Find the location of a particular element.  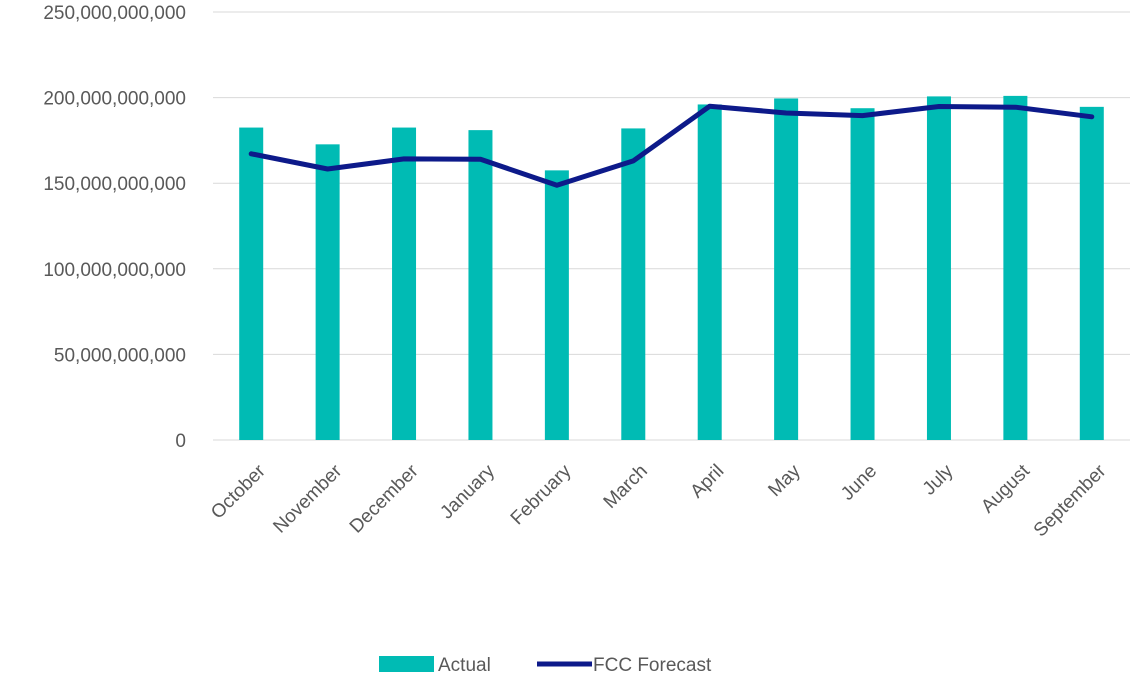

x-tick-label-june: June is located at coordinates (859, 483).